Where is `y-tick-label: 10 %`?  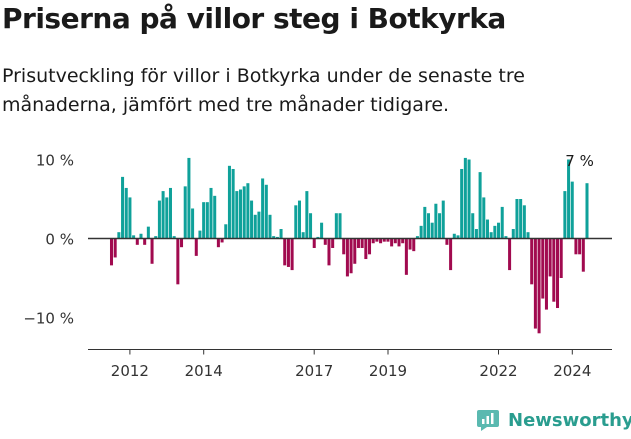 y-tick-label: 10 % is located at coordinates (55, 161).